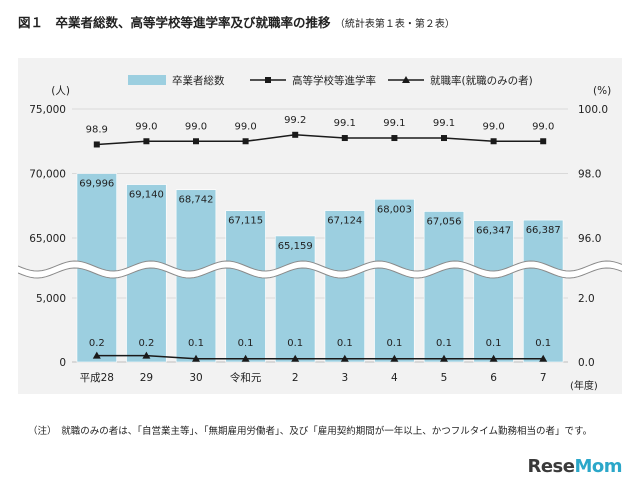 The height and width of the screenshot is (485, 640). I want to click on legend: 卒業者総数 高等学校等進学率 就職率(就職のみの者), so click(330, 80).